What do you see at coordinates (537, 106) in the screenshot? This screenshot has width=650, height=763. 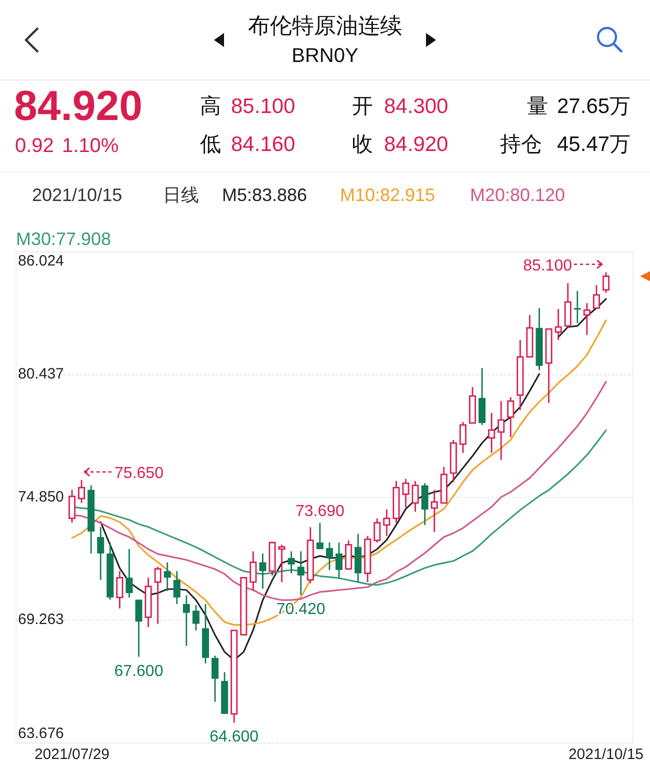 I see `text: 量` at bounding box center [537, 106].